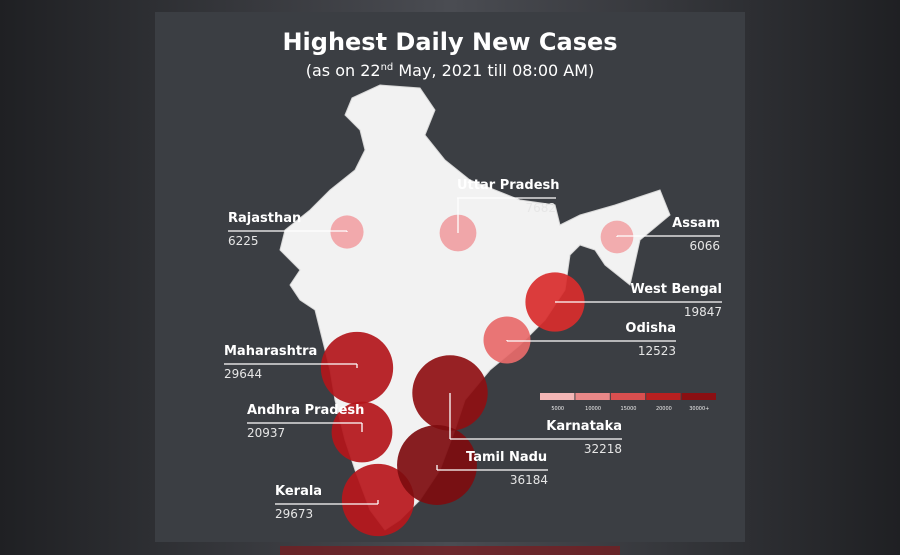 This screenshot has width=900, height=555. What do you see at coordinates (266, 433) in the screenshot?
I see `state-value: 20937` at bounding box center [266, 433].